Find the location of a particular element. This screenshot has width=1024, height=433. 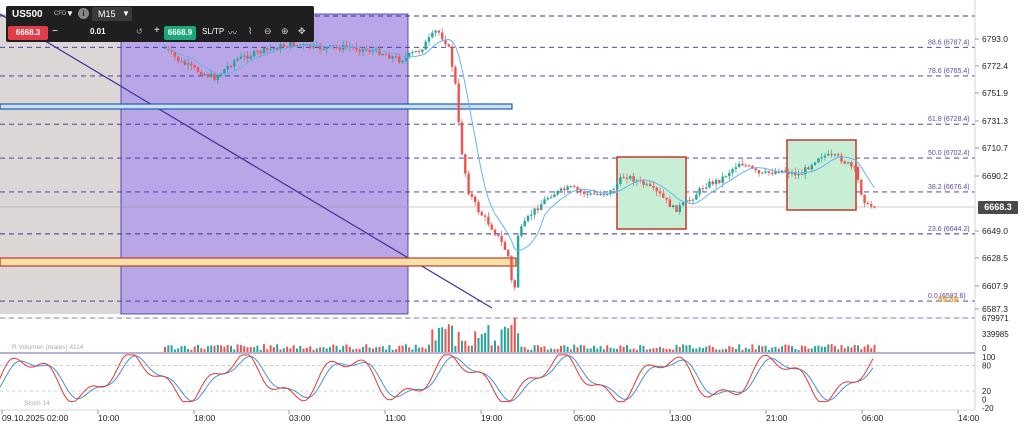

caret-down-icon: ▼ is located at coordinates (70, 13).